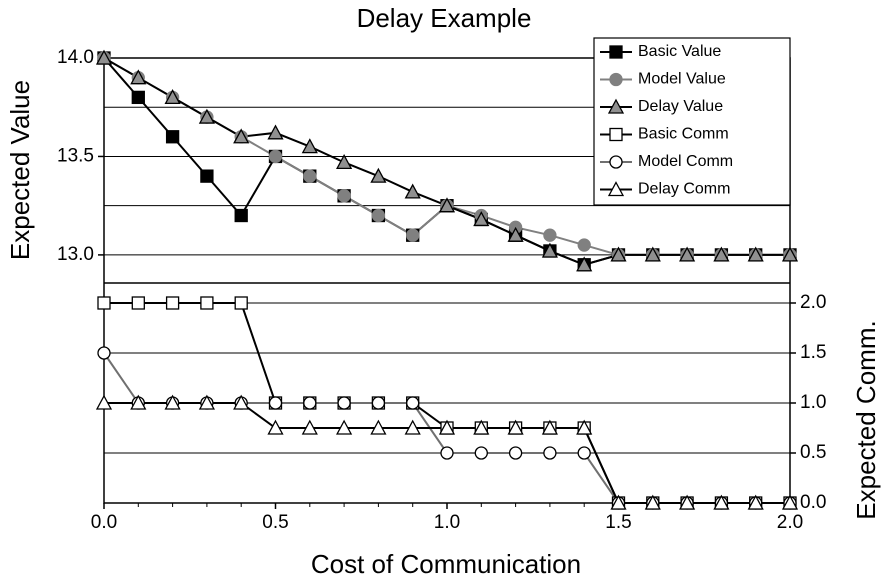 The image size is (887, 585). Describe the element at coordinates (685, 161) in the screenshot. I see `legend-label: Model Comm` at that location.